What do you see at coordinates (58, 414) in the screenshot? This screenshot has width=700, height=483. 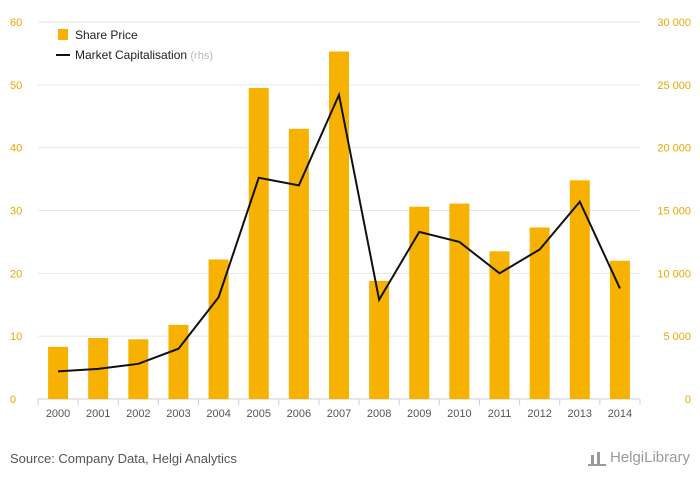 I see `x-tick-label: 2000` at bounding box center [58, 414].